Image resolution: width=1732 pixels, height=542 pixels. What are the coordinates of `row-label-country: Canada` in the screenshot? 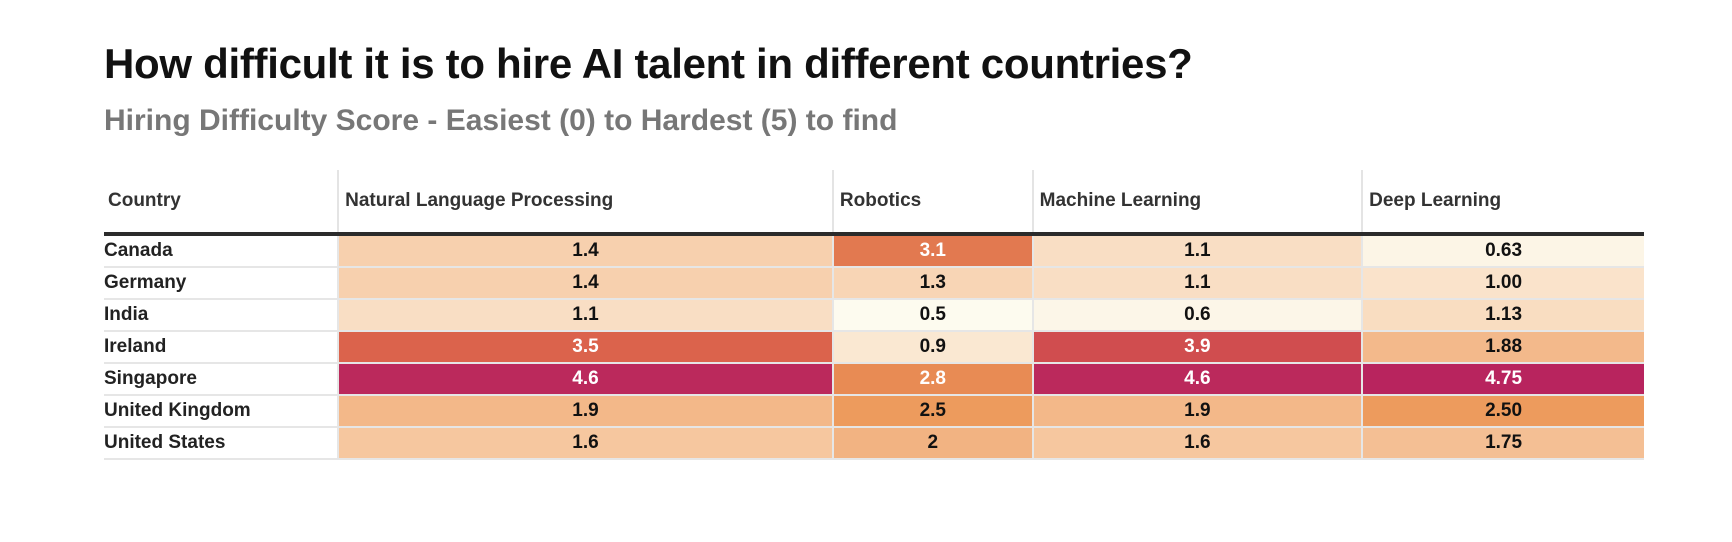 It's located at (221, 251).